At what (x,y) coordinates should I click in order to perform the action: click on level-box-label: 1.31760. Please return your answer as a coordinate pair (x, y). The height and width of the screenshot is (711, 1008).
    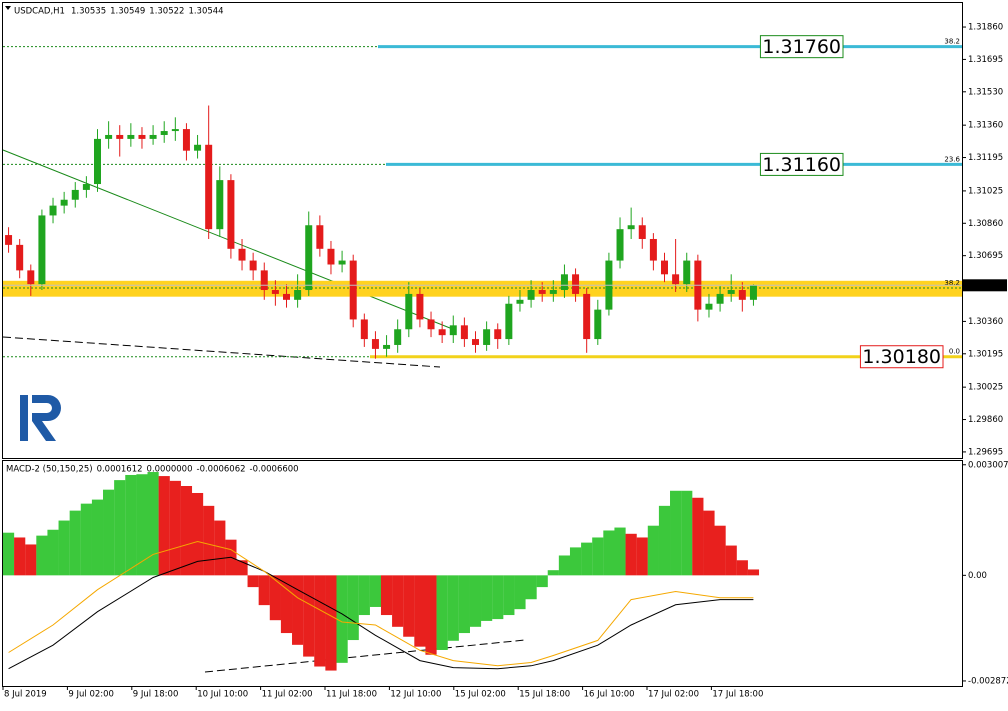
    Looking at the image, I should click on (801, 47).